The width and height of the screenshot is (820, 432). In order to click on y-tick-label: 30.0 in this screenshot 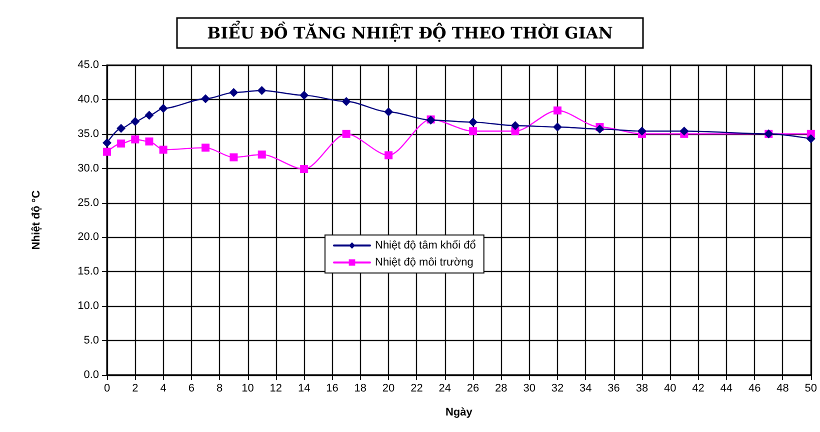, I will do `click(88, 168)`.